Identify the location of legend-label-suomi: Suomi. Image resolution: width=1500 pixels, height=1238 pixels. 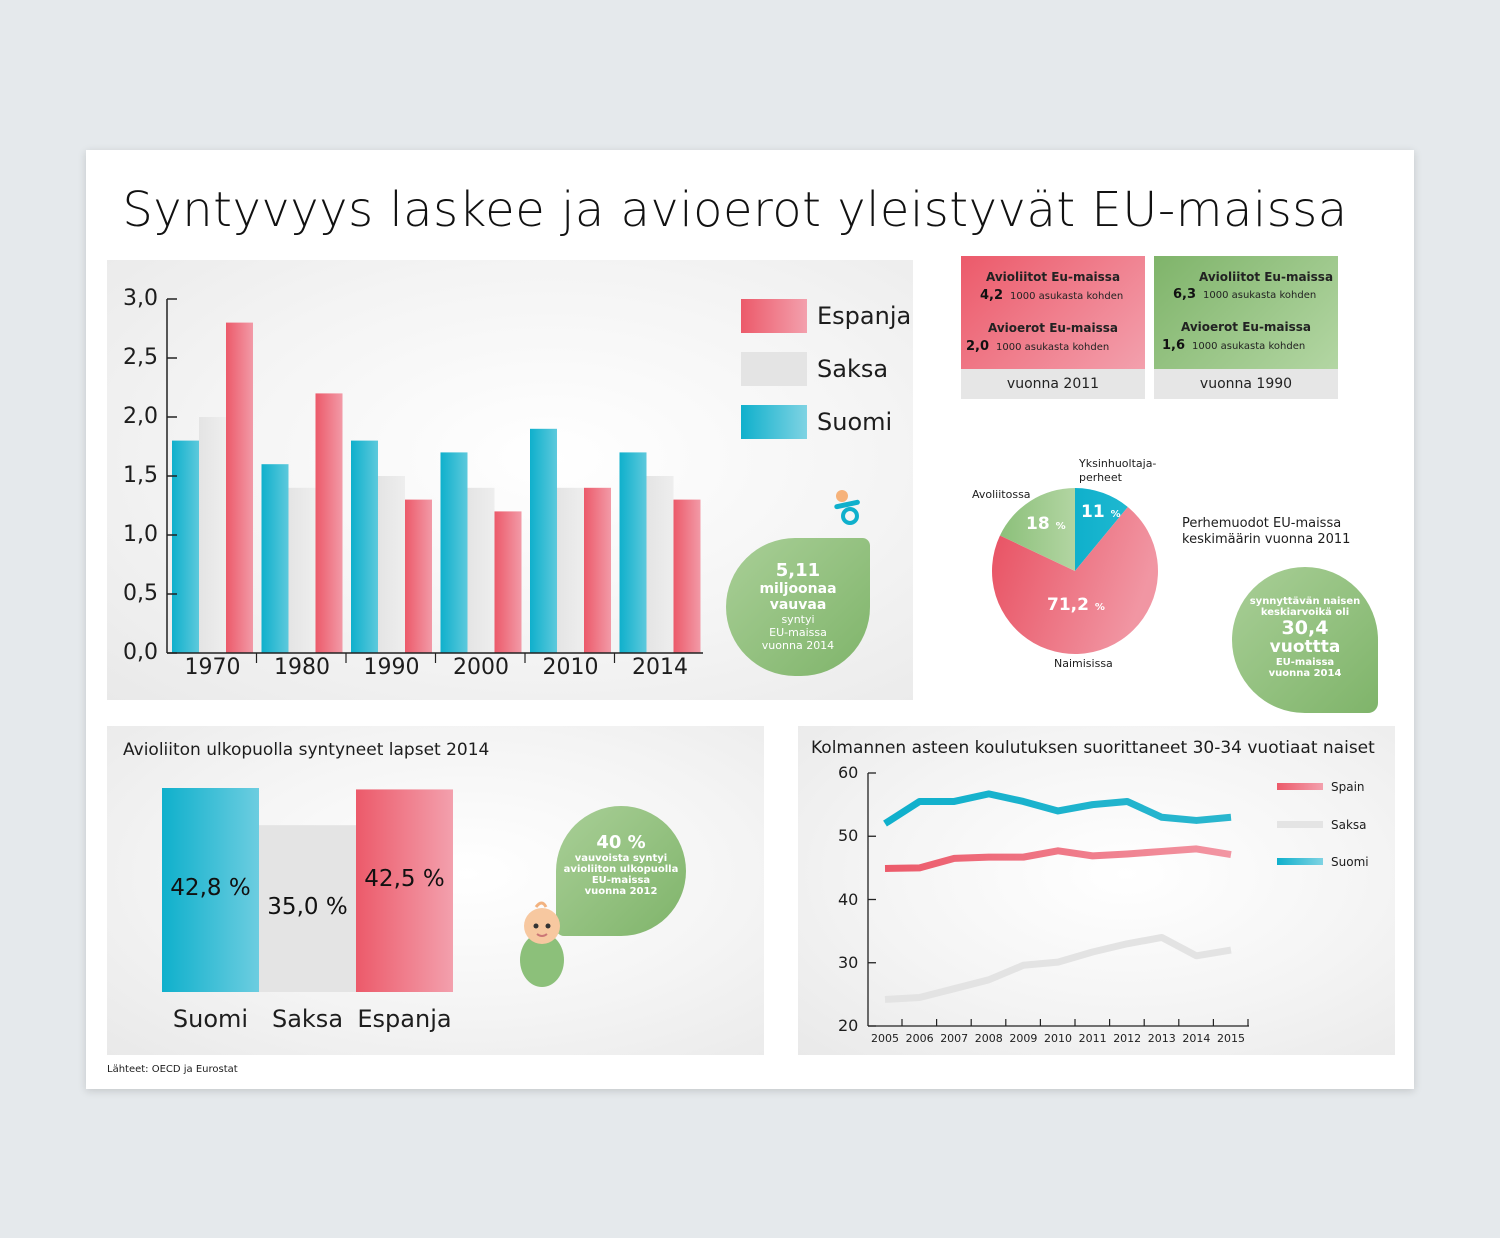
(855, 422).